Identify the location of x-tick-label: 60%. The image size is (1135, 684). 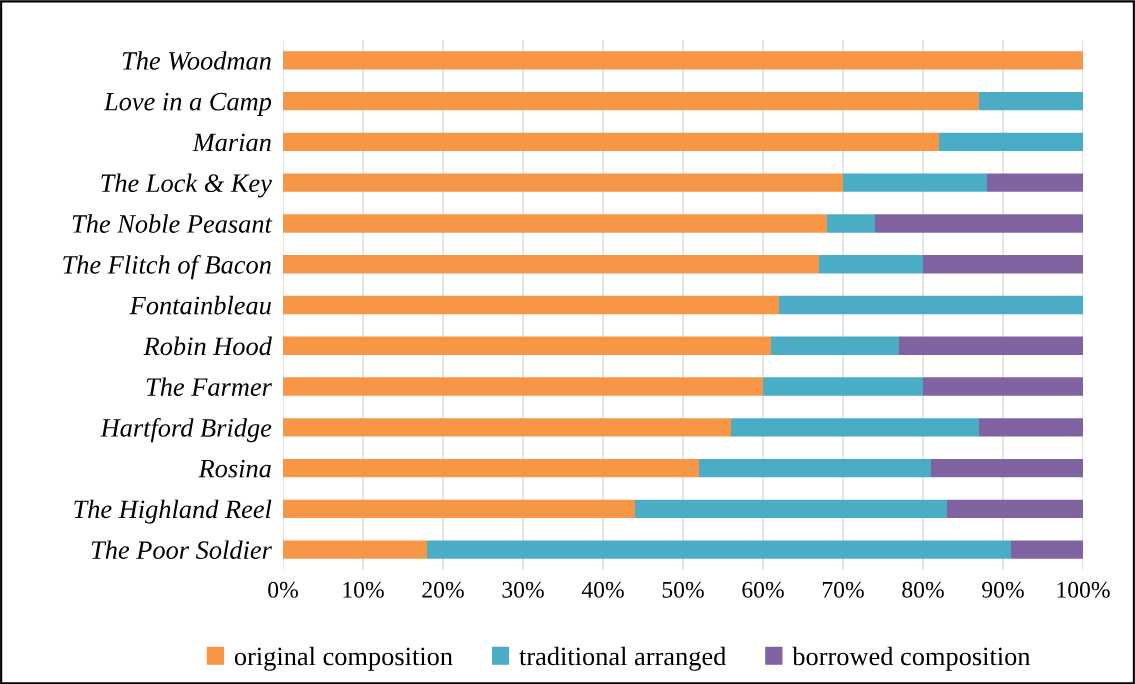
(763, 589).